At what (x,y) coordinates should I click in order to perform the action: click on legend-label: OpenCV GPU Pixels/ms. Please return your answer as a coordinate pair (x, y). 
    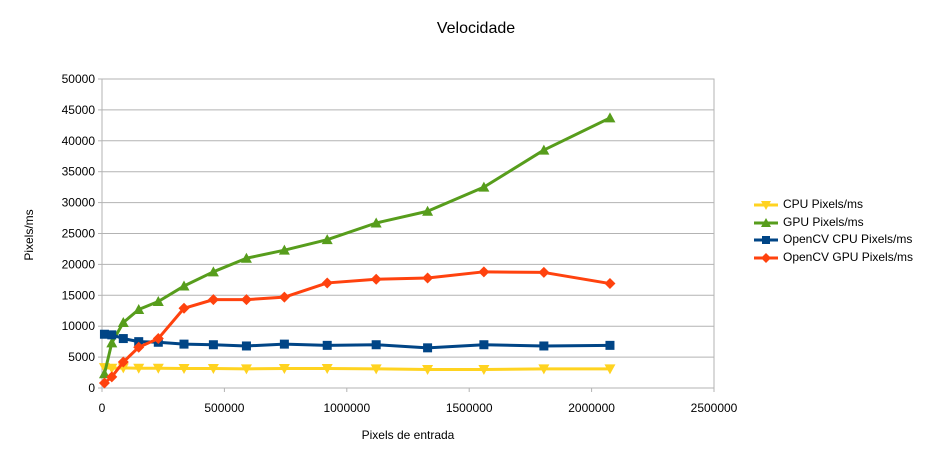
    Looking at the image, I should click on (848, 256).